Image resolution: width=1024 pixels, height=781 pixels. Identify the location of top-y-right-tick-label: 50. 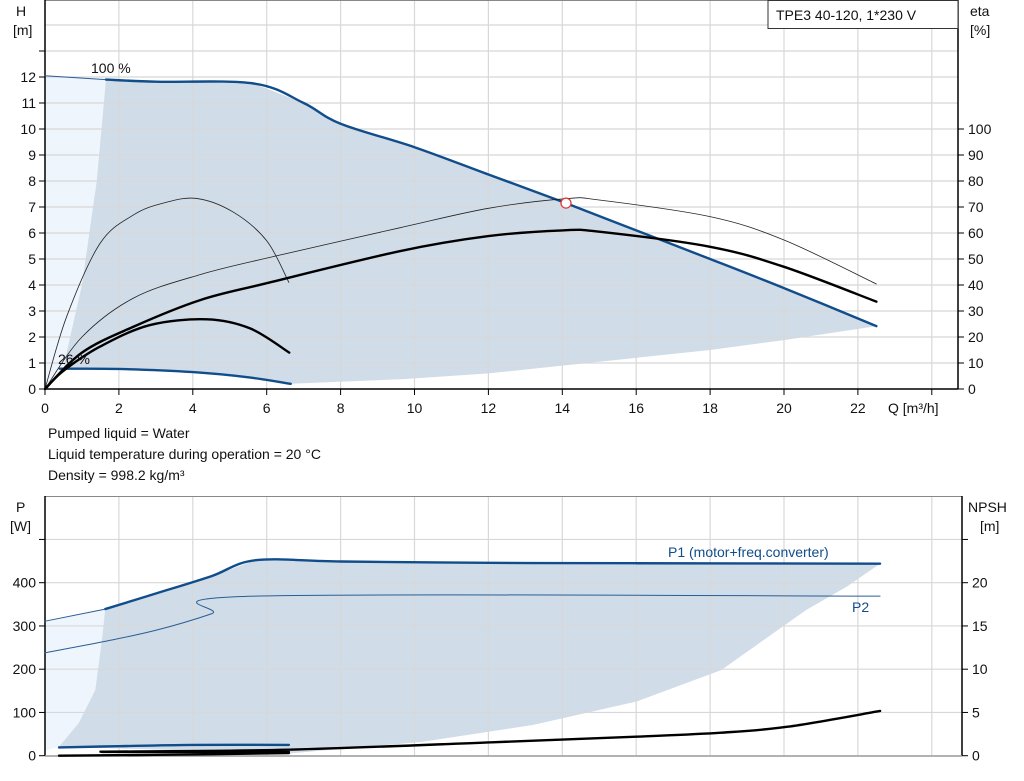
(976, 259).